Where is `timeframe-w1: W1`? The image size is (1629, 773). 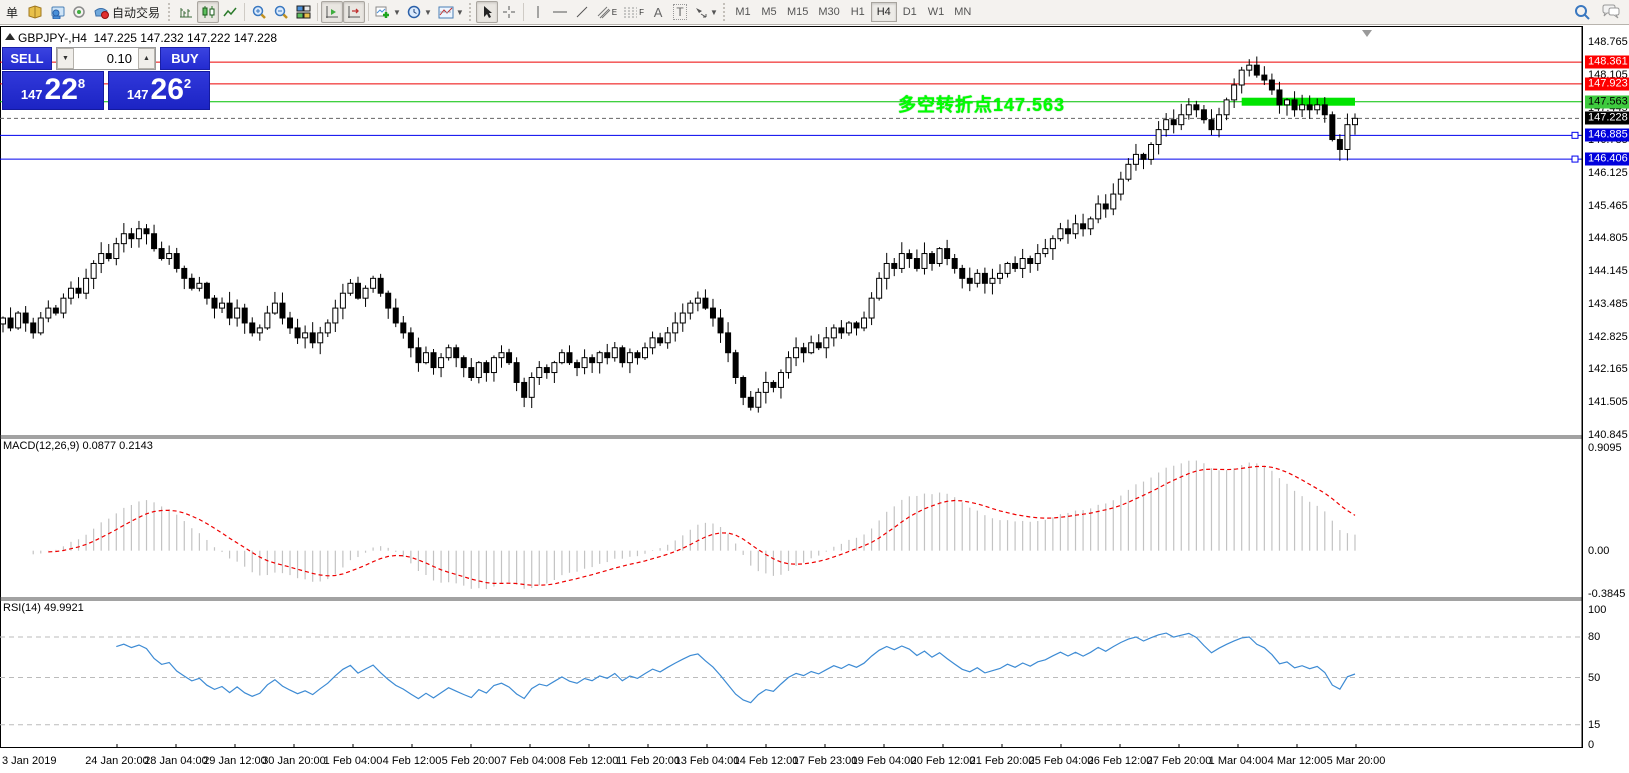
timeframe-w1: W1 is located at coordinates (936, 12).